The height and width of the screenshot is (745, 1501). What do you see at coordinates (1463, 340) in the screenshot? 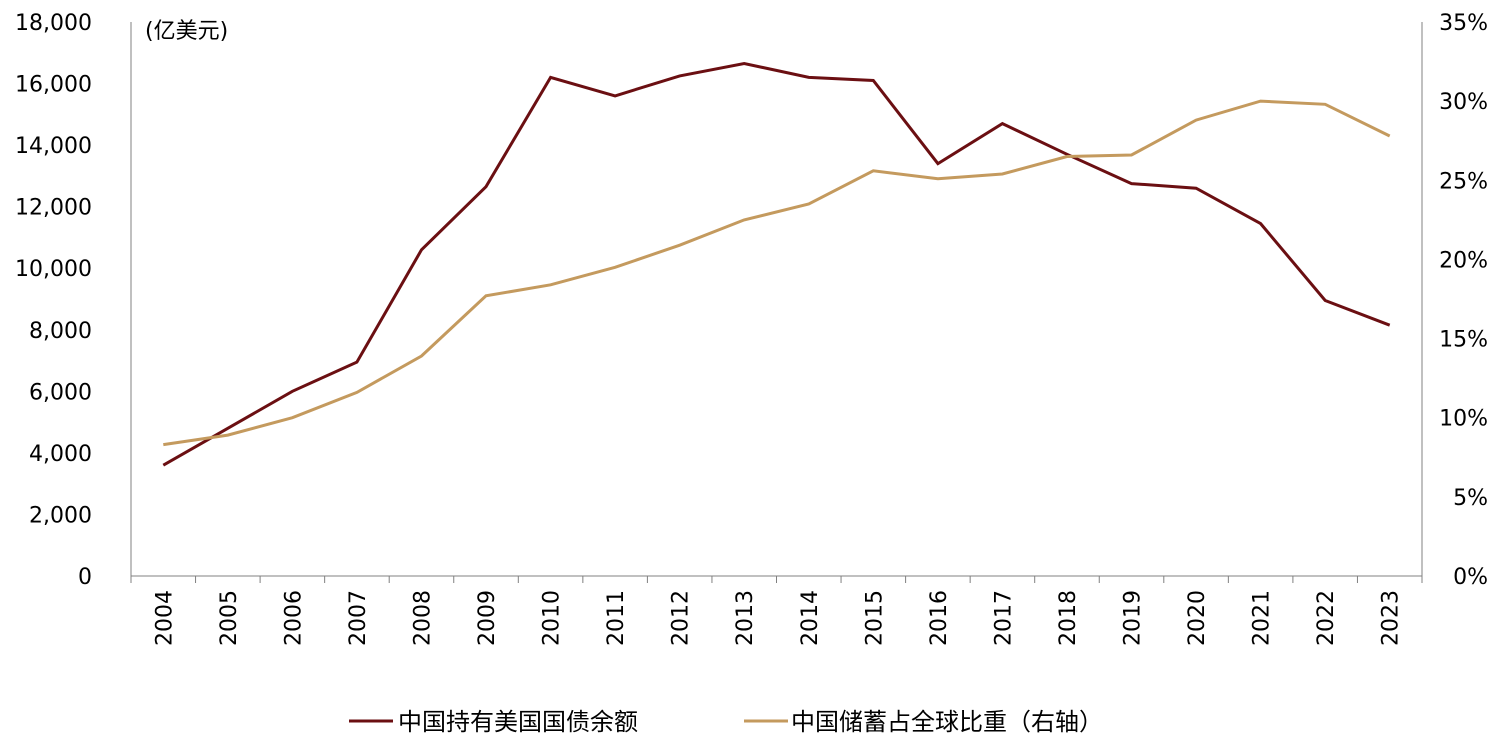
I see `right-axis-tick-label: 15%` at bounding box center [1463, 340].